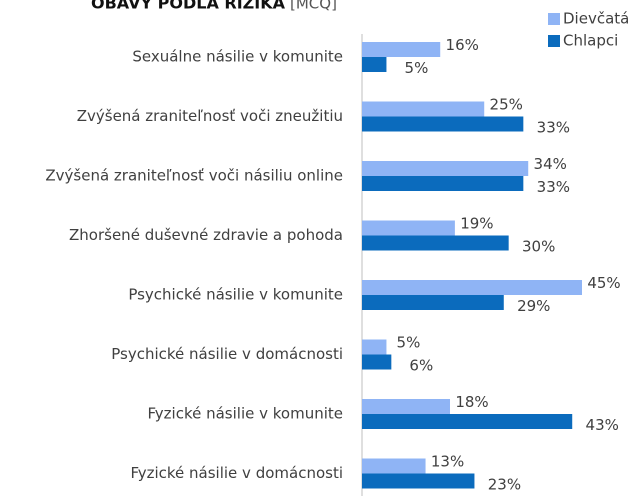  What do you see at coordinates (590, 41) in the screenshot?
I see `legend-label: Chlapci` at bounding box center [590, 41].